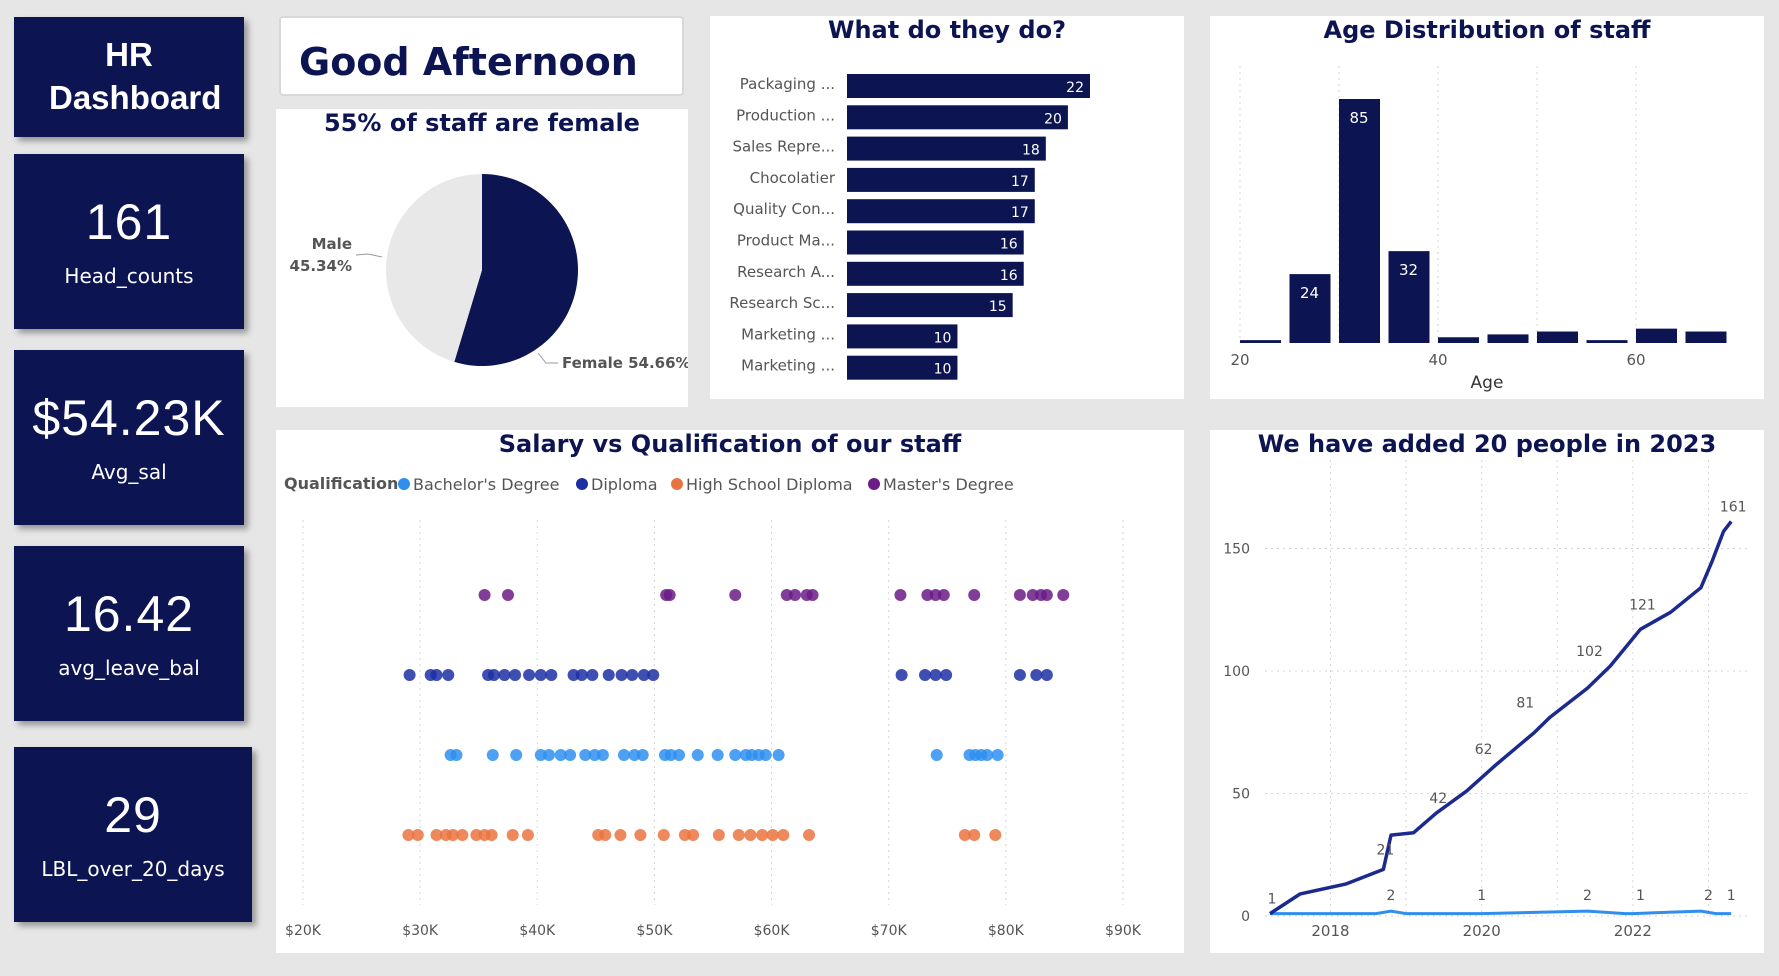  What do you see at coordinates (1525, 704) in the screenshot?
I see `cumulative-data-label: 81` at bounding box center [1525, 704].